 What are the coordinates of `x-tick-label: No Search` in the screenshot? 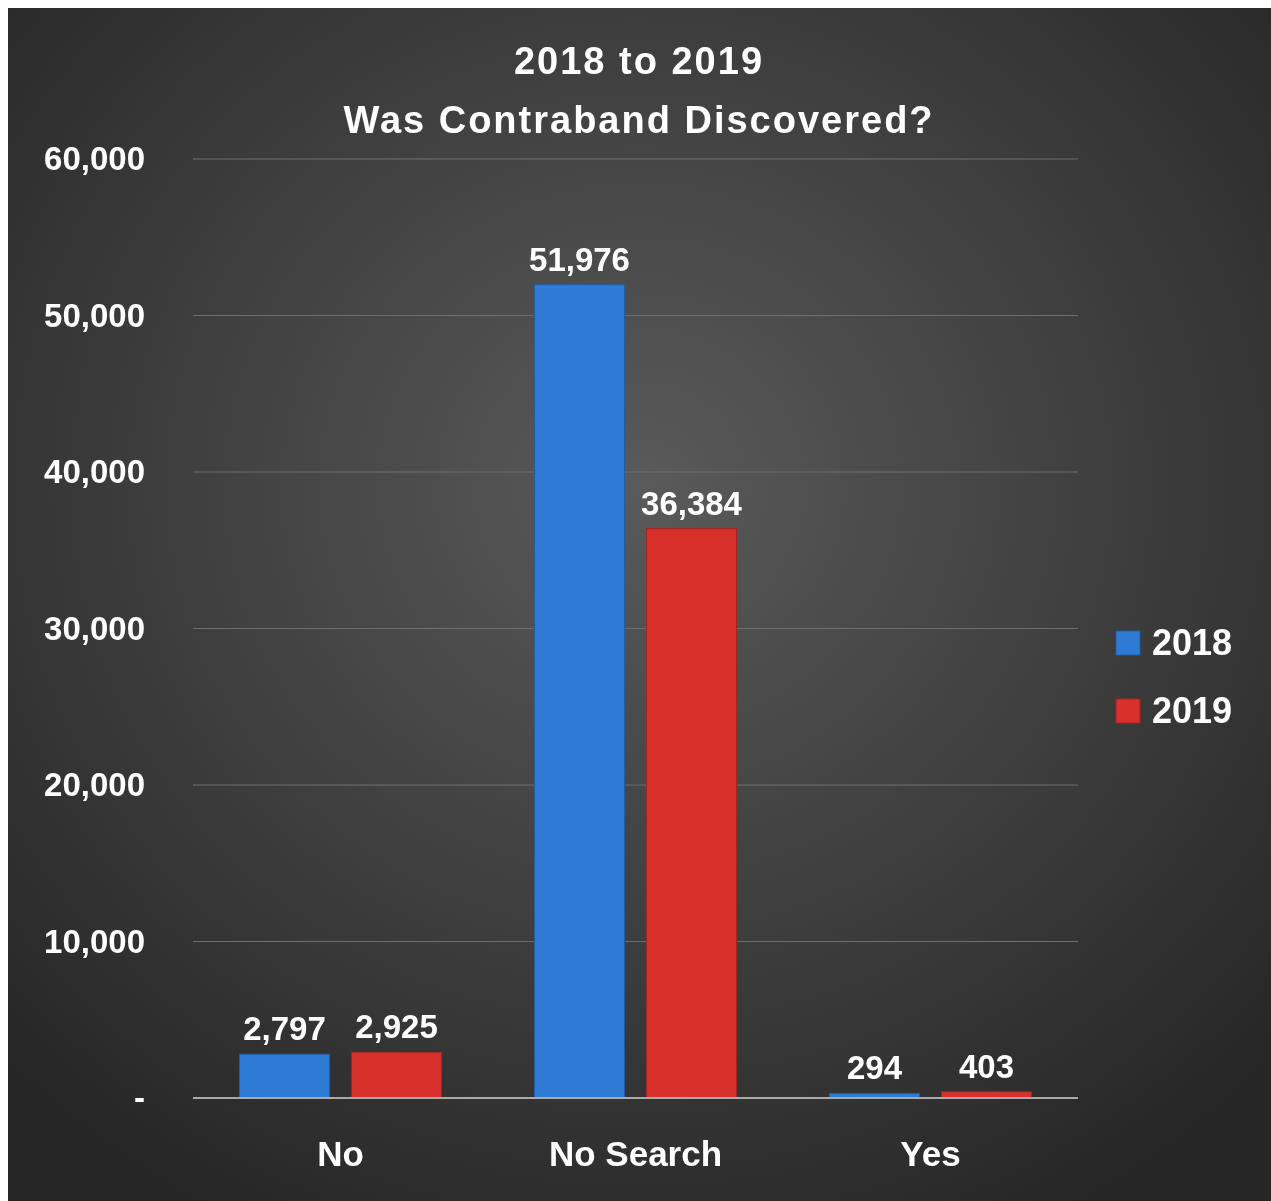 It's located at (635, 1153).